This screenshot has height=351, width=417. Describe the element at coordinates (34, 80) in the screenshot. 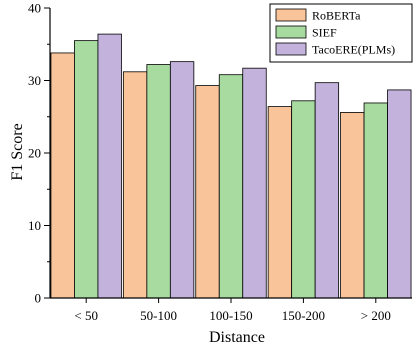

I see `y-tick-label: 30` at that location.